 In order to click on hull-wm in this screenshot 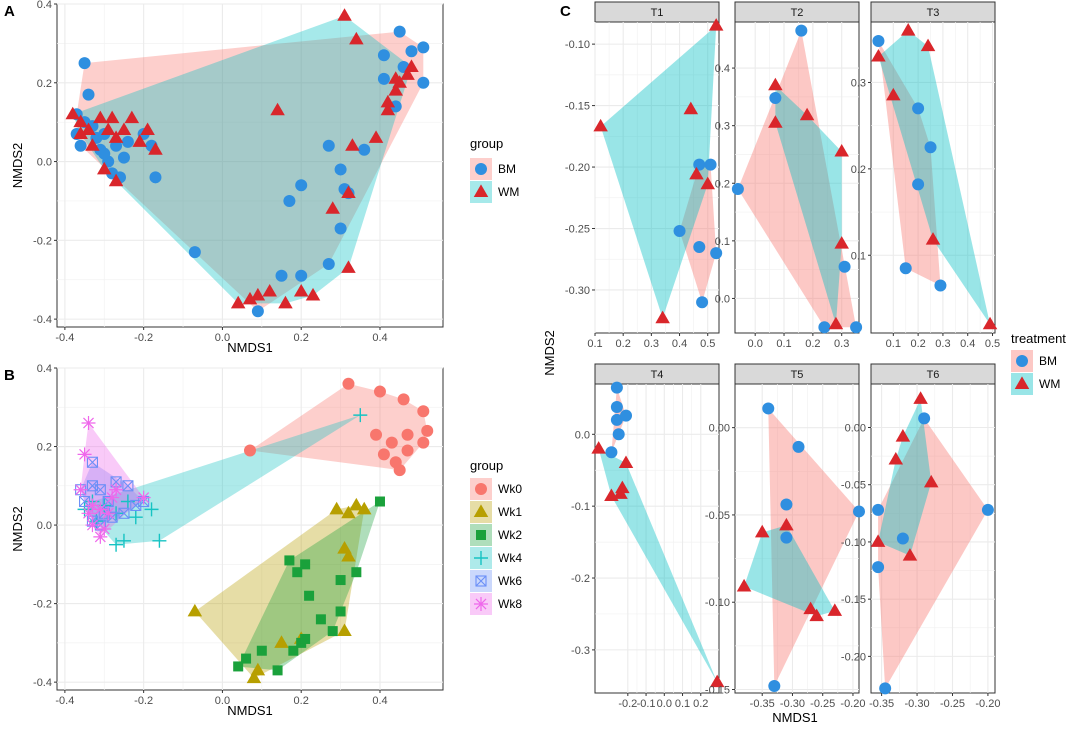, I will do `click(934, 177)`.